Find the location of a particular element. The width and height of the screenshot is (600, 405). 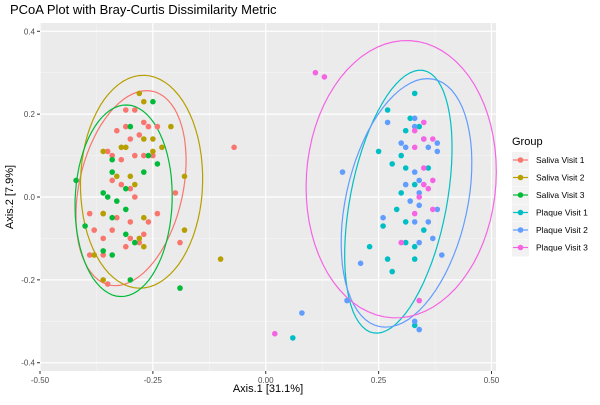

x-tick-label: 0.00 is located at coordinates (266, 380).